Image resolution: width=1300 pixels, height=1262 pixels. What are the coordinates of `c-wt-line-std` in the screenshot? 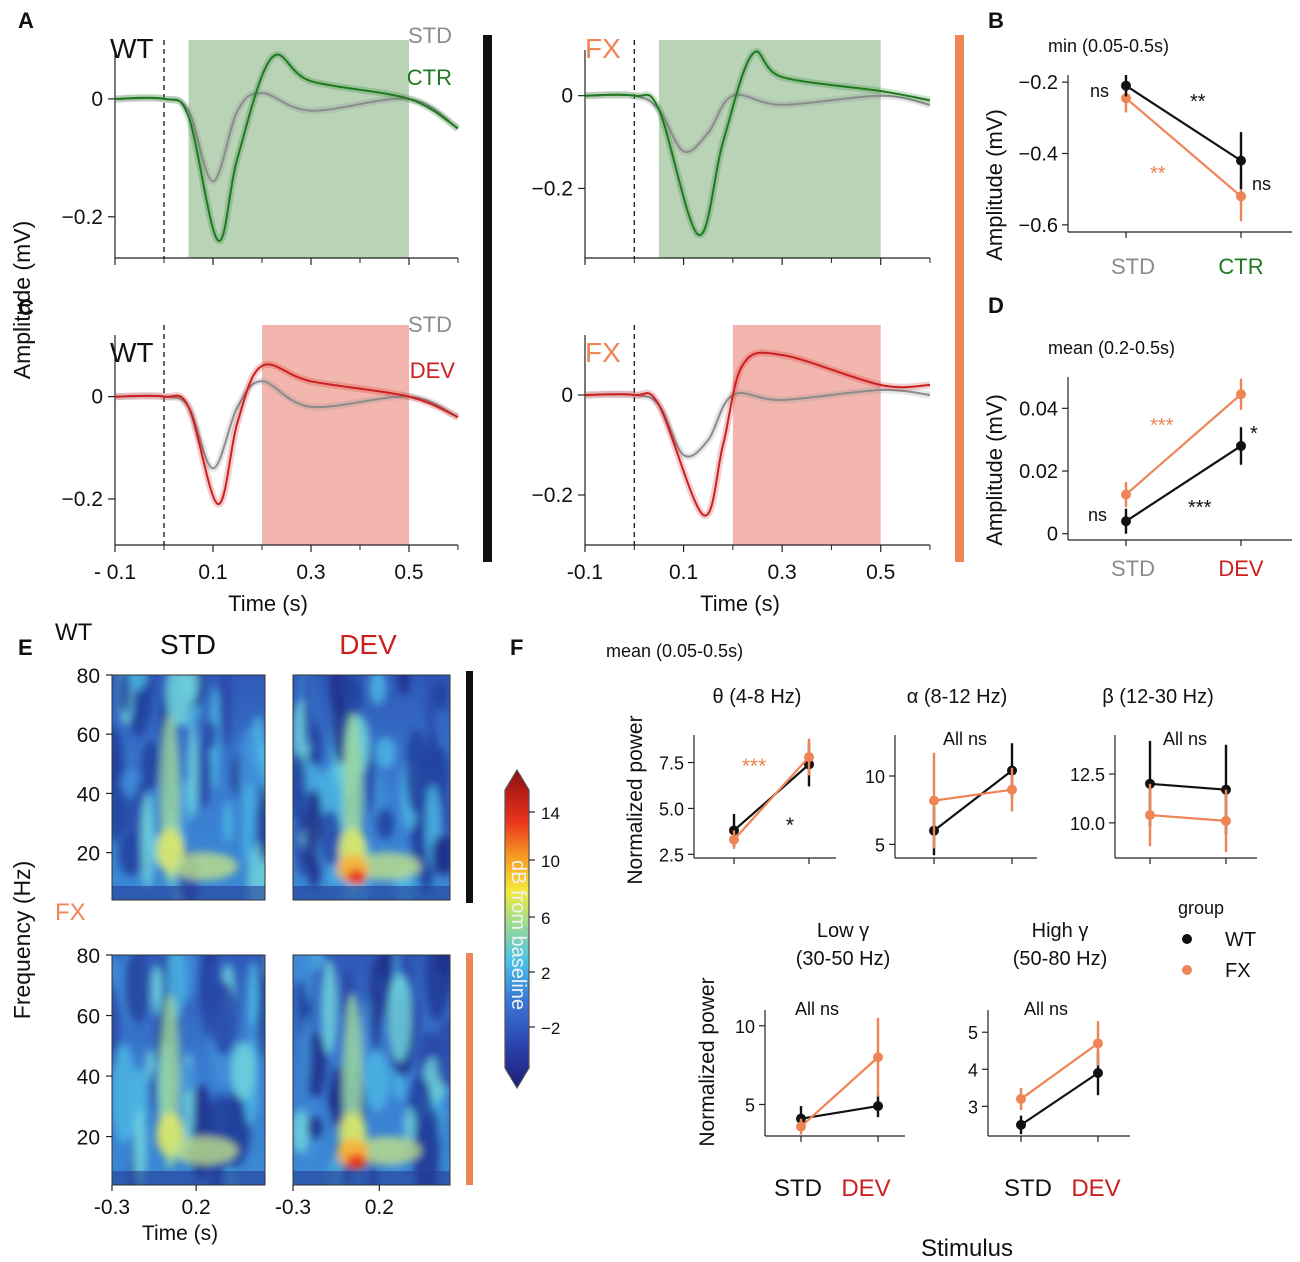 It's located at (286, 425).